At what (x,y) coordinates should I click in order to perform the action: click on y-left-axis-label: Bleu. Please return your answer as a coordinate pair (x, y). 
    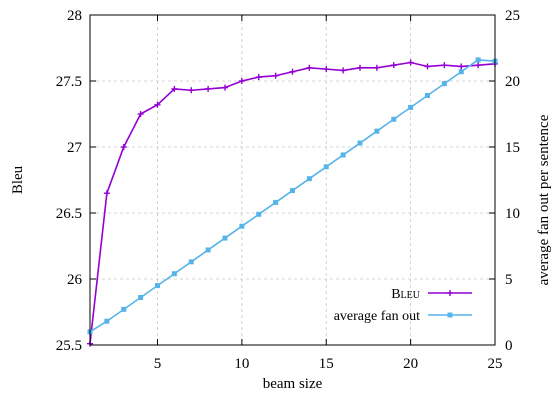
    Looking at the image, I should click on (18, 179).